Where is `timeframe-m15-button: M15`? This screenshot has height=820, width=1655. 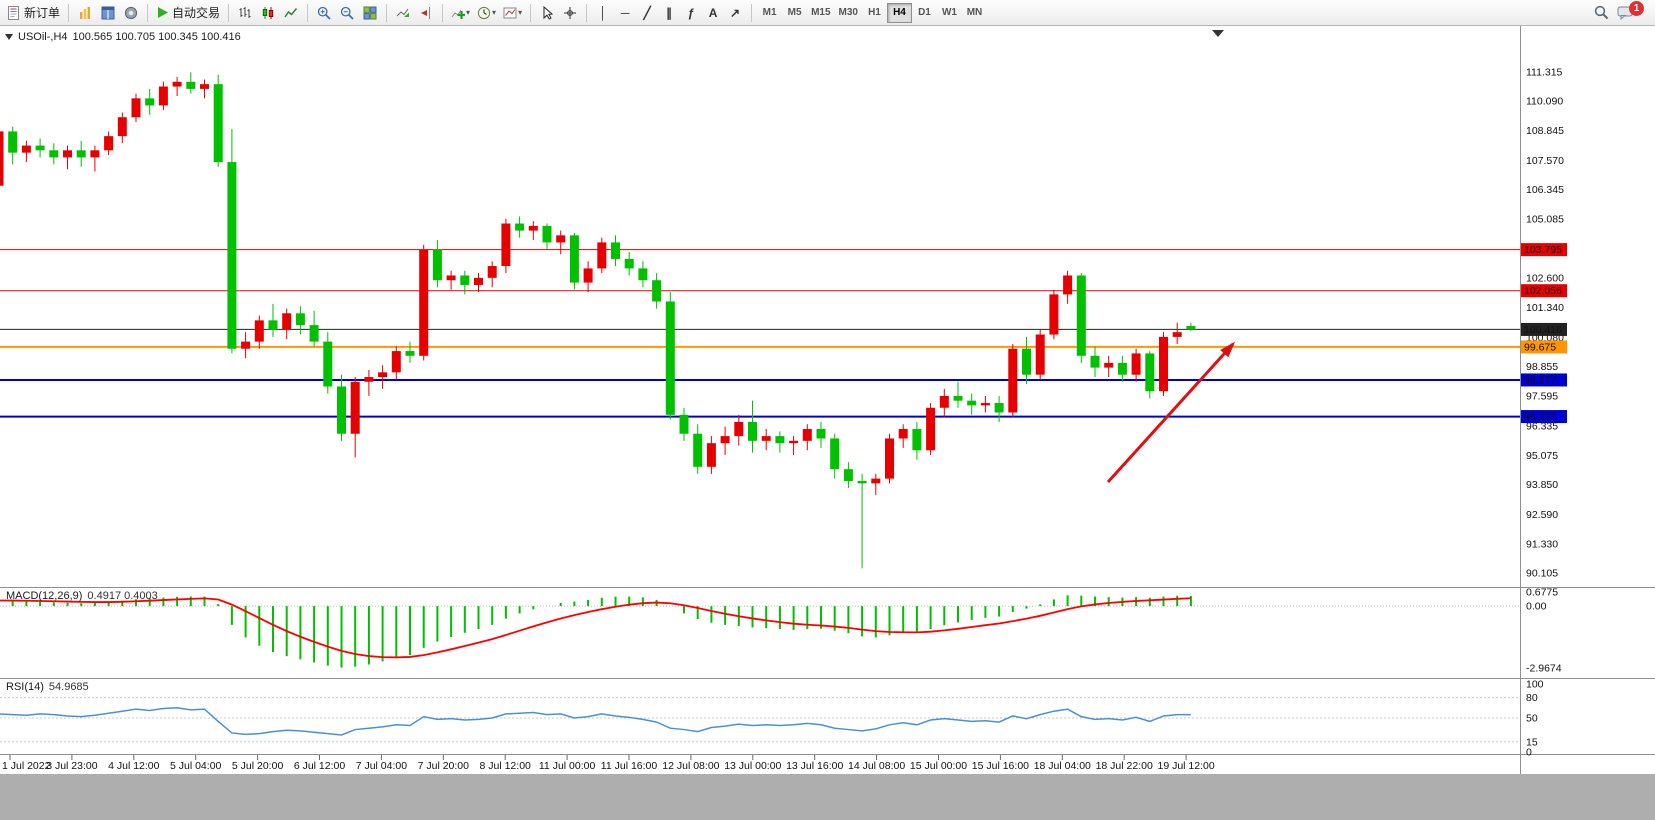 timeframe-m15-button: M15 is located at coordinates (820, 13).